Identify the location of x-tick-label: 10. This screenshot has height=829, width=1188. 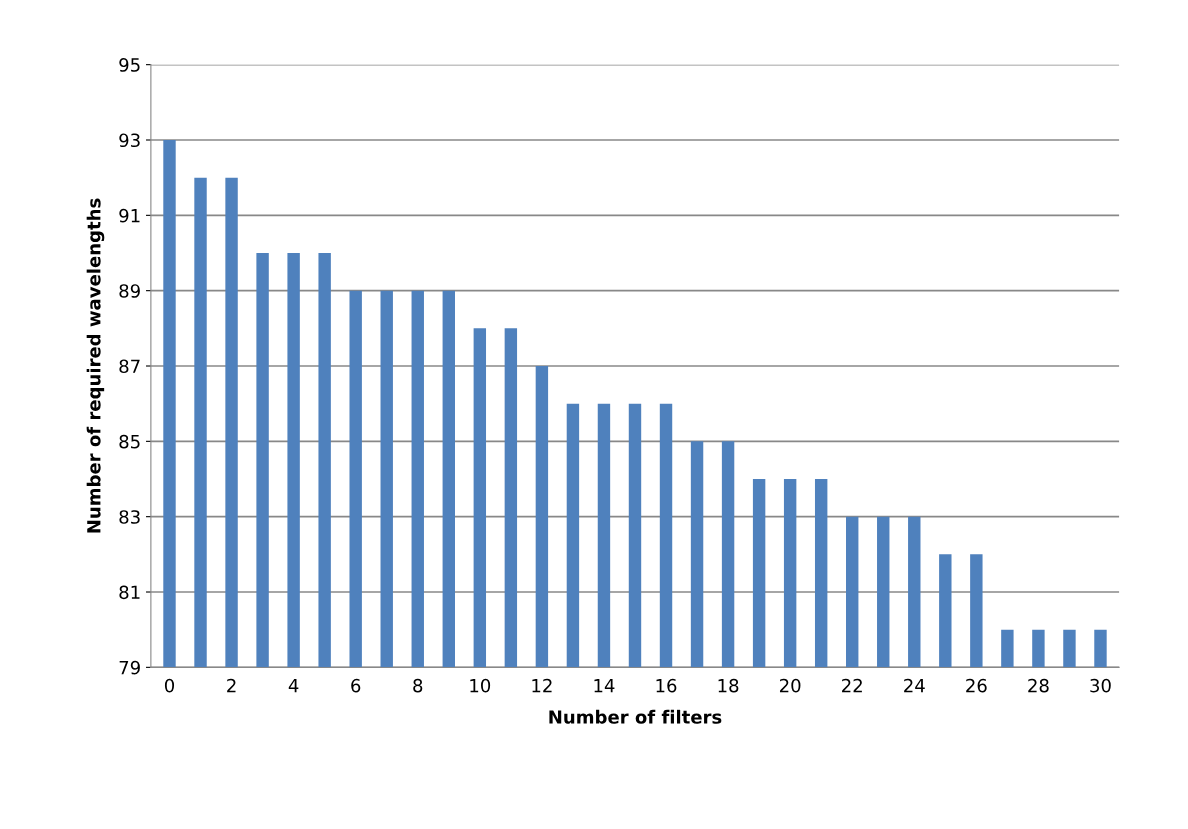
(480, 685).